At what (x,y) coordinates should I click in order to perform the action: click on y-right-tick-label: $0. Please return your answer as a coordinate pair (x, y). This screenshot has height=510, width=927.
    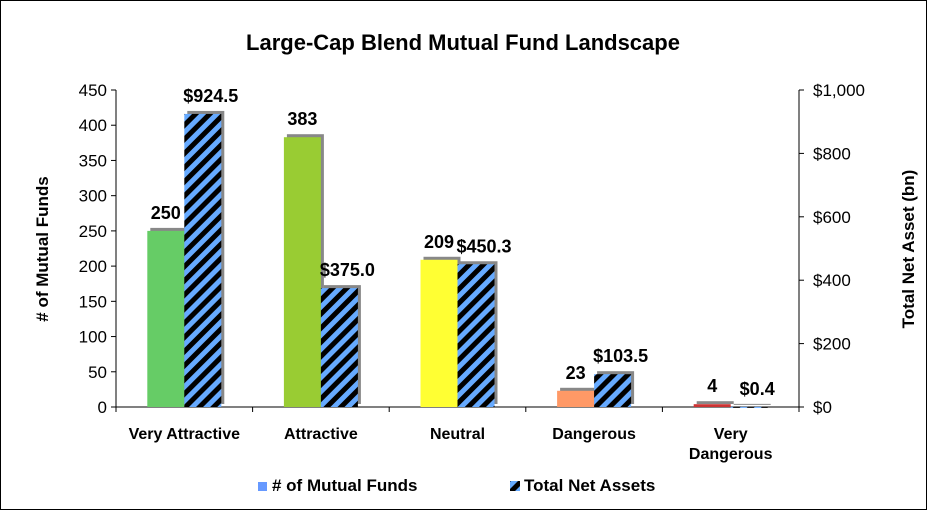
    Looking at the image, I should click on (822, 407).